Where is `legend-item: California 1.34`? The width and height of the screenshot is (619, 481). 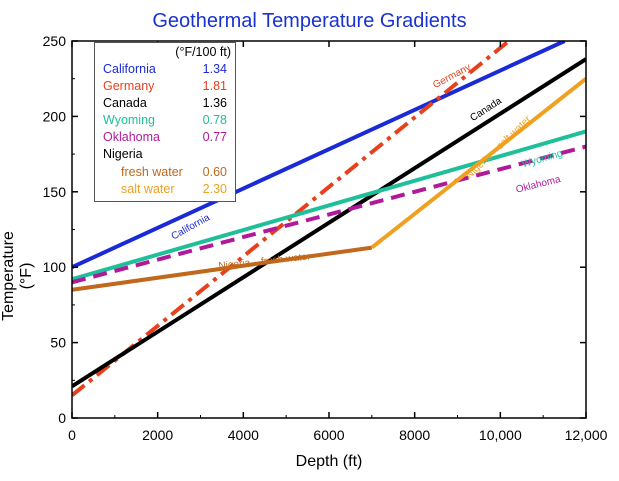 legend-item: California 1.34 is located at coordinates (167, 70).